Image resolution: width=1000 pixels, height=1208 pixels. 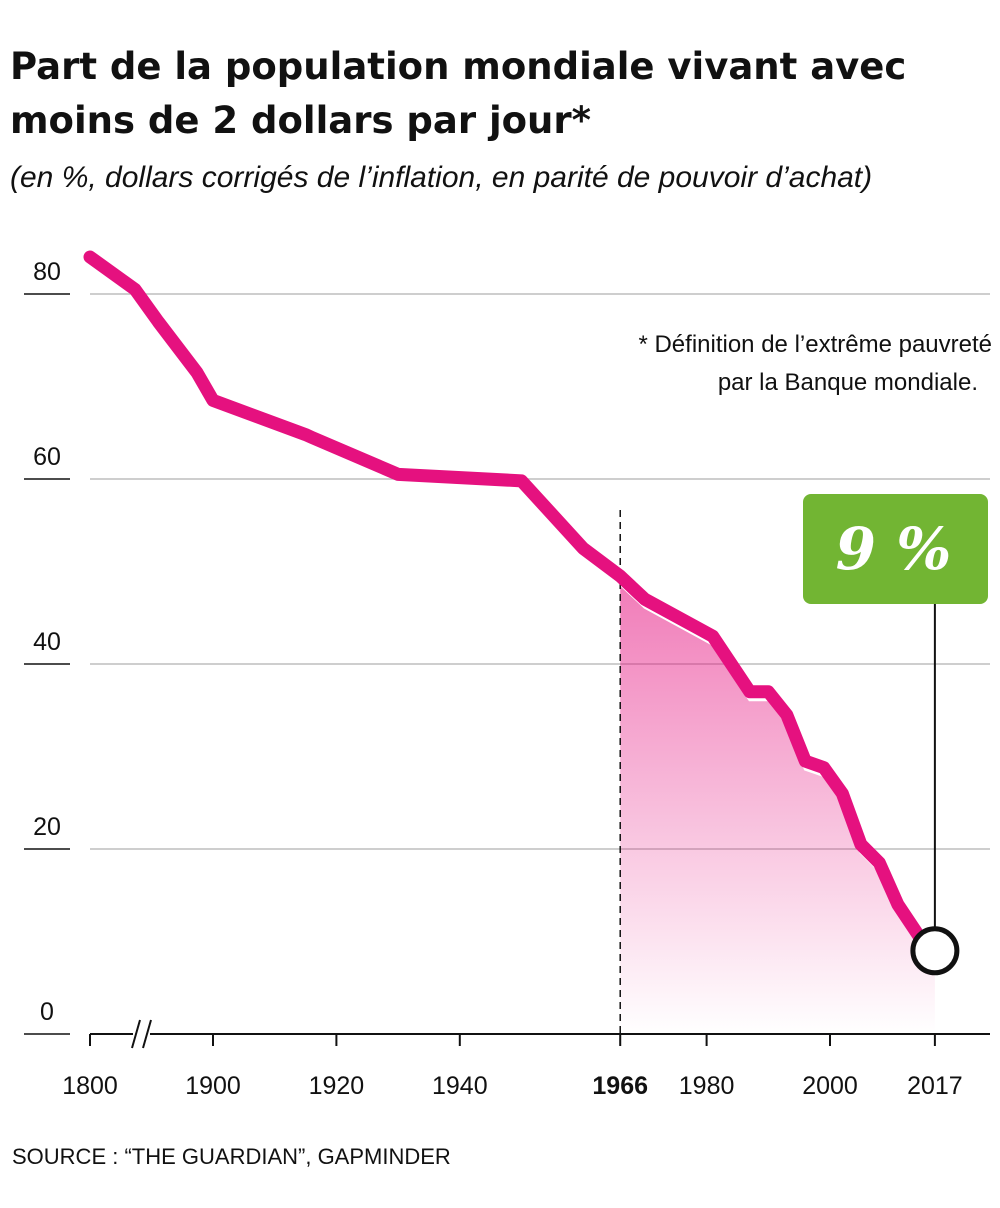 I want to click on x-axis, so click(x=539, y=1034).